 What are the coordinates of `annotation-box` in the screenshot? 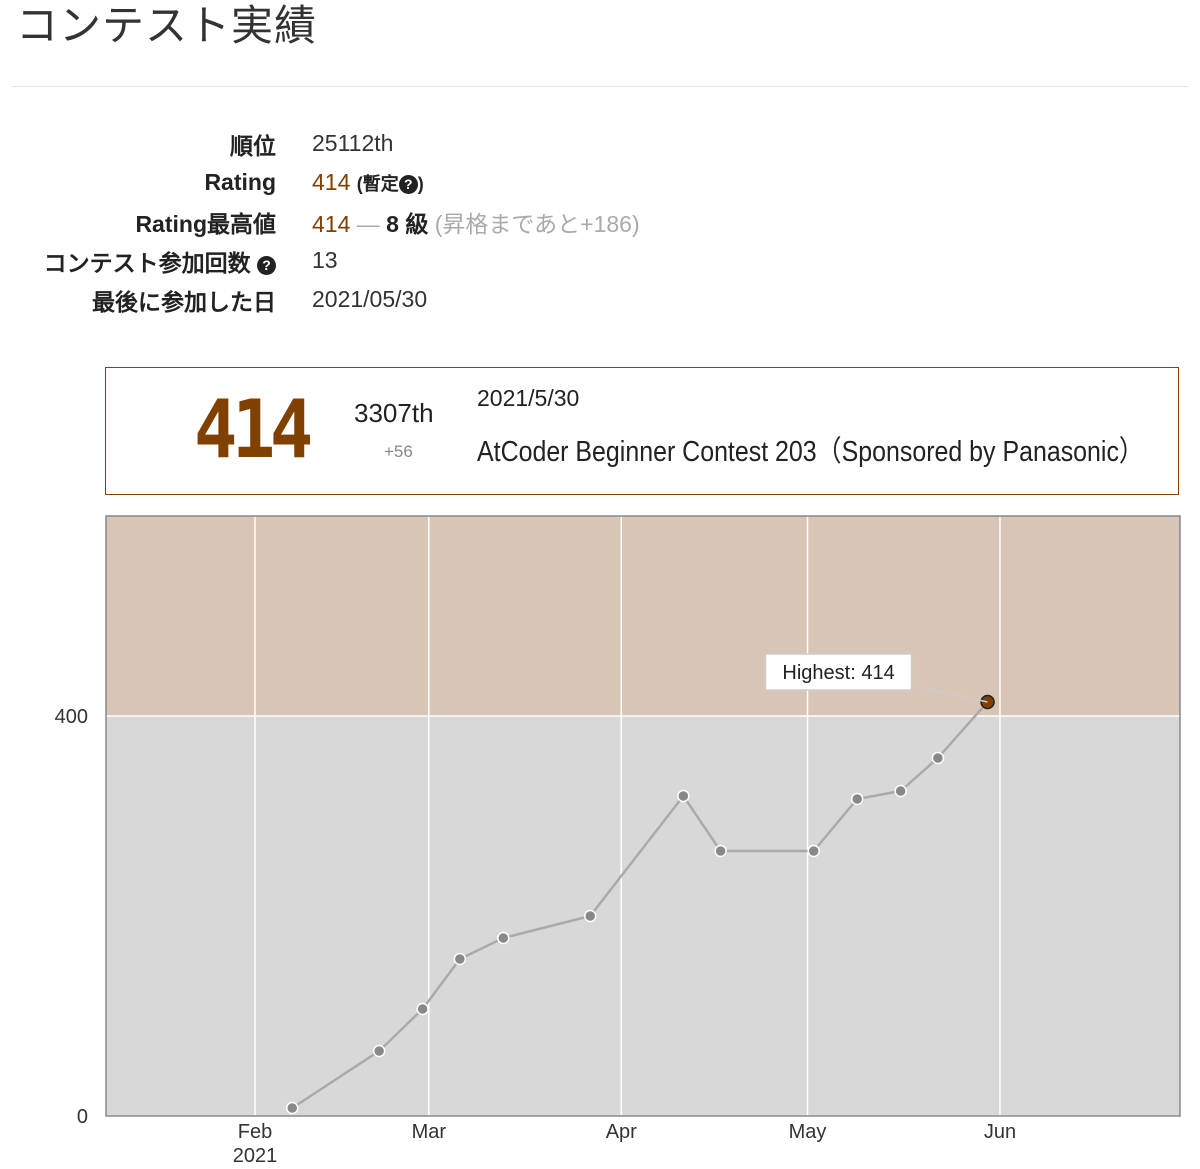 It's located at (838, 672).